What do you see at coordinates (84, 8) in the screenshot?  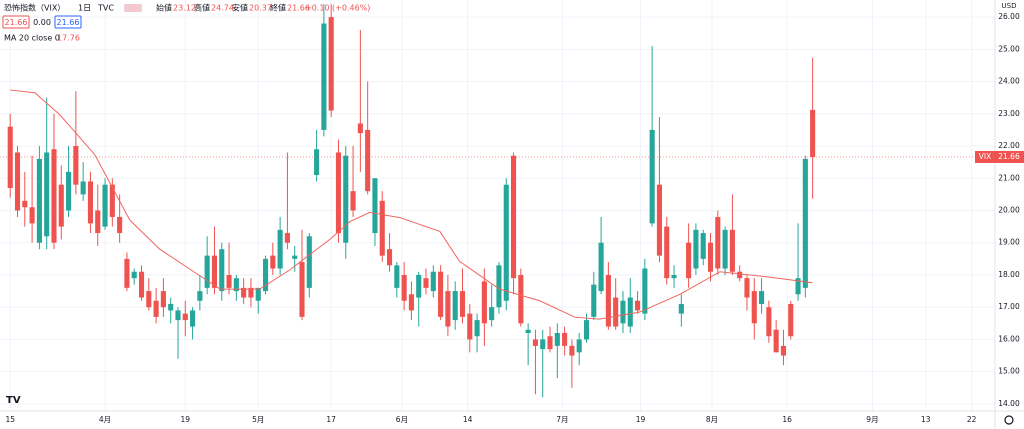 I see `interval: 1日` at bounding box center [84, 8].